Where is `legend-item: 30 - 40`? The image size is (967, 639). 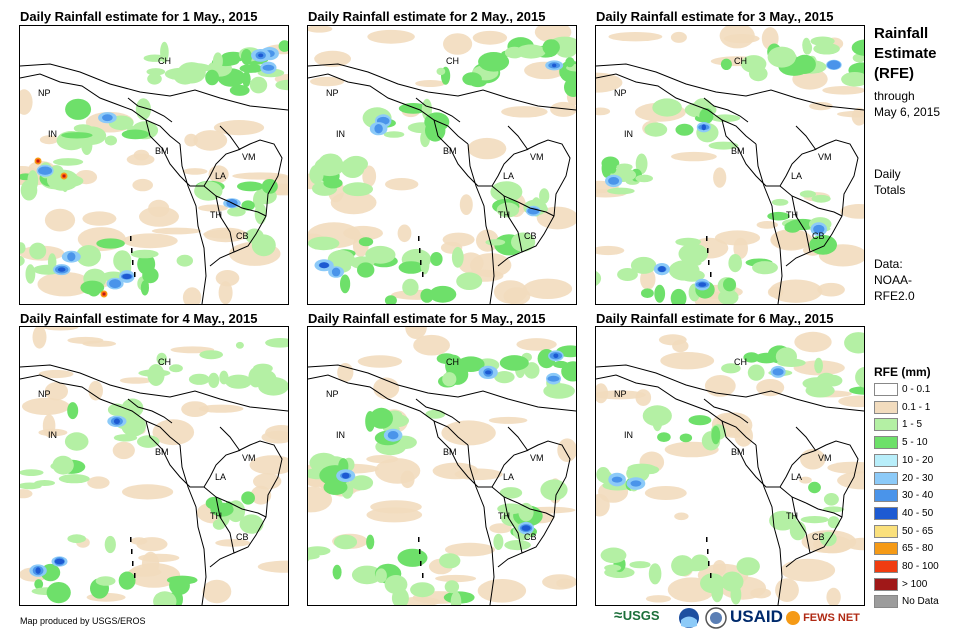 legend-item: 30 - 40 is located at coordinates (903, 496).